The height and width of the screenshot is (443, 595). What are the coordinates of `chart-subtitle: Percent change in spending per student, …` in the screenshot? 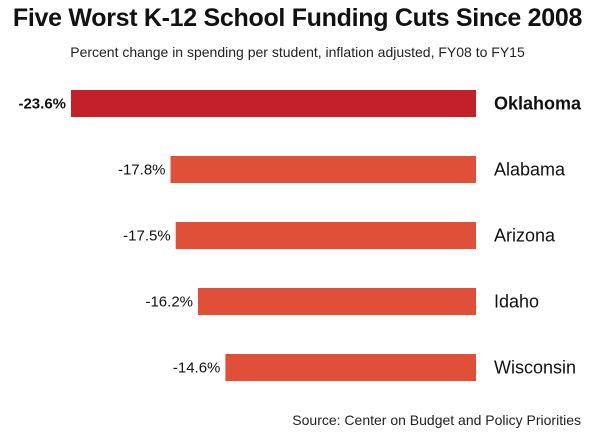 It's located at (297, 52).